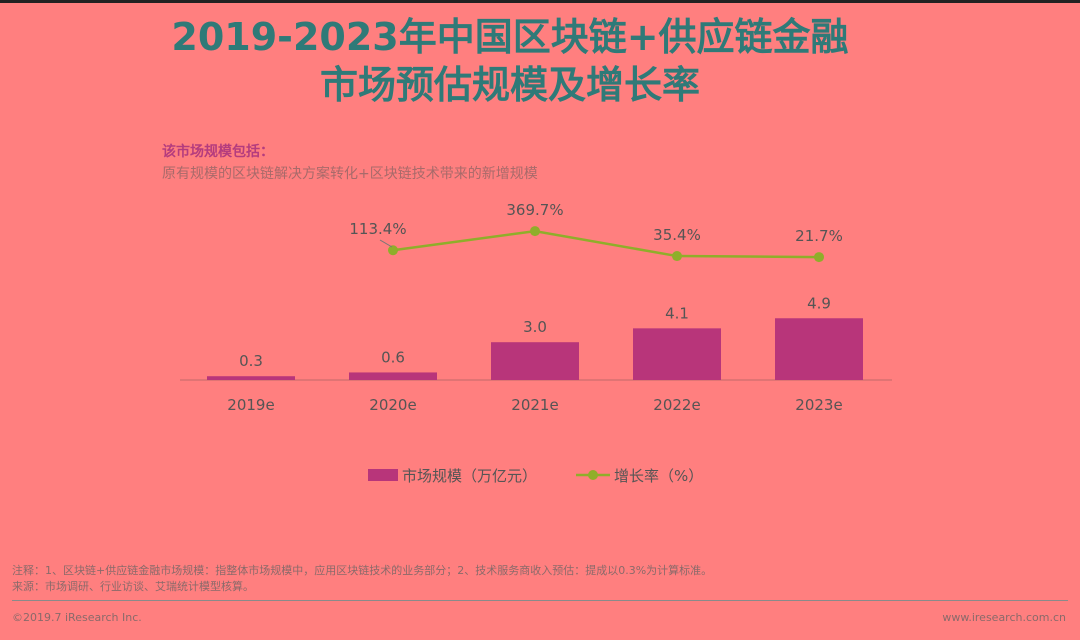  I want to click on chart-title-line2: 市场预估规模及增长率, so click(509, 85).